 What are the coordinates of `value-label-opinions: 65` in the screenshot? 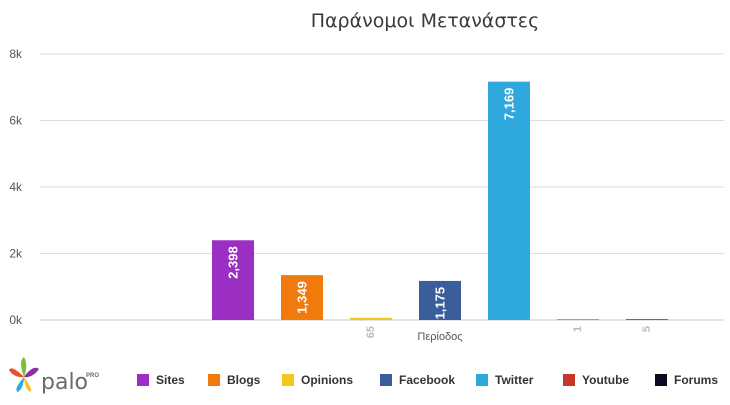 It's located at (371, 332).